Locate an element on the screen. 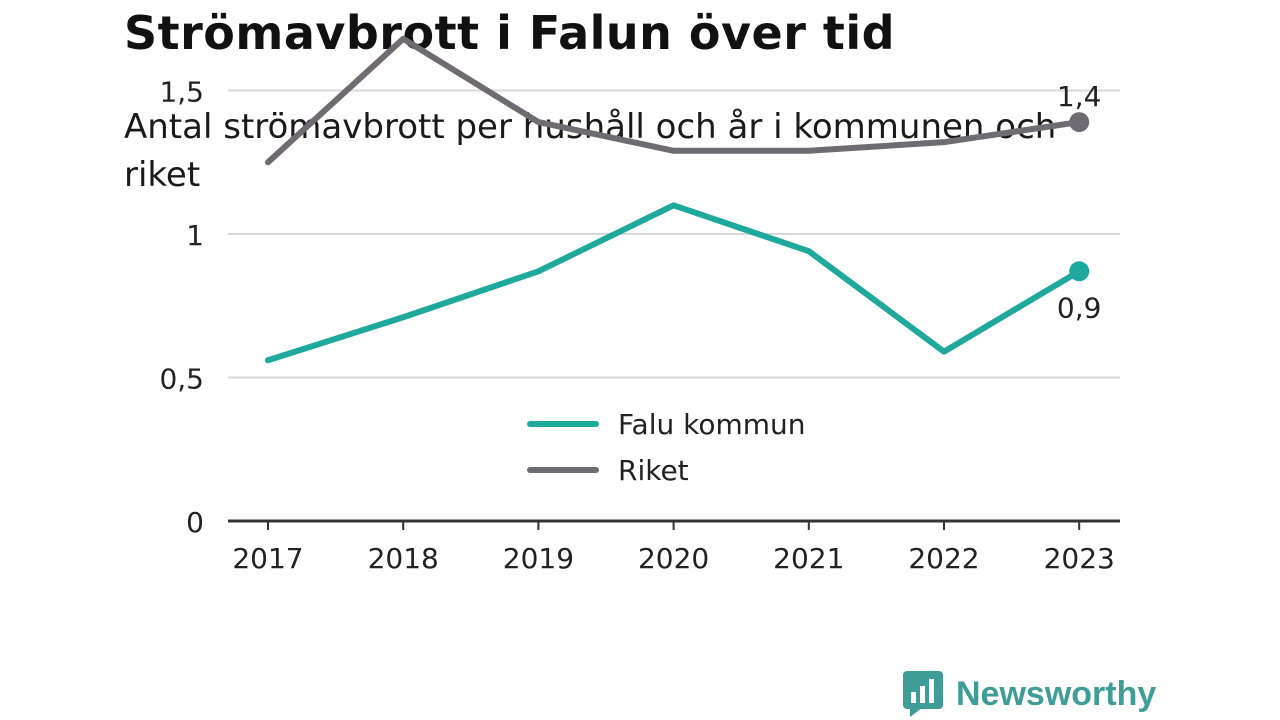  x-tick-label: 2020 is located at coordinates (673, 558).